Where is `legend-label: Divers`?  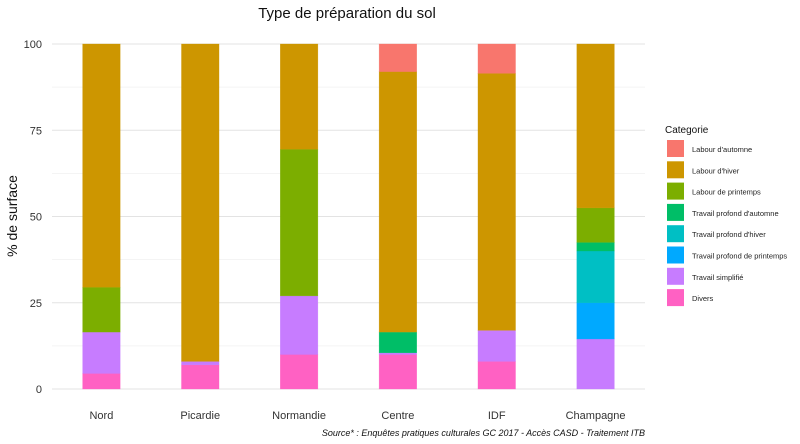 legend-label: Divers is located at coordinates (703, 298).